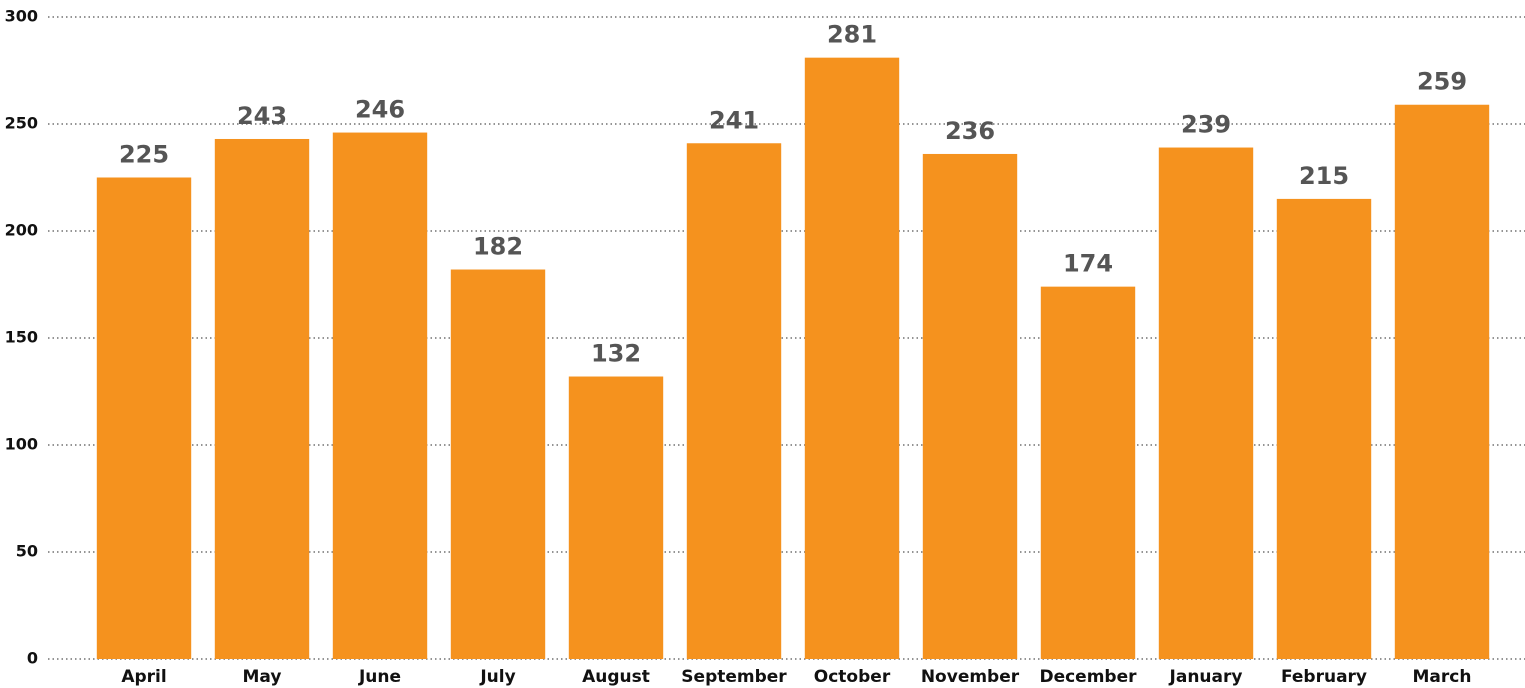 This screenshot has width=1525, height=688. Describe the element at coordinates (616, 677) in the screenshot. I see `x-tick-label: August` at that location.